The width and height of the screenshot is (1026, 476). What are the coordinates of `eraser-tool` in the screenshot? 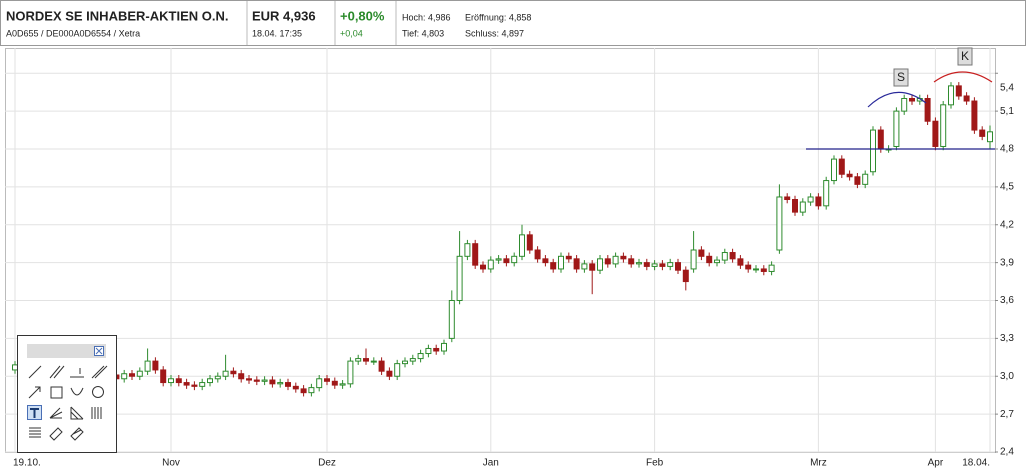 It's located at (56, 434).